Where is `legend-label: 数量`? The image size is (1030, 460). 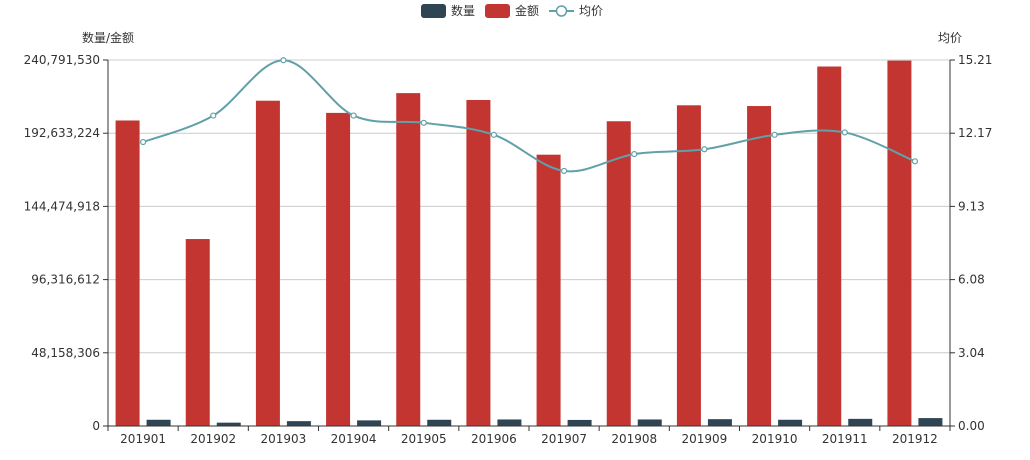 legend-label: 数量 is located at coordinates (463, 10).